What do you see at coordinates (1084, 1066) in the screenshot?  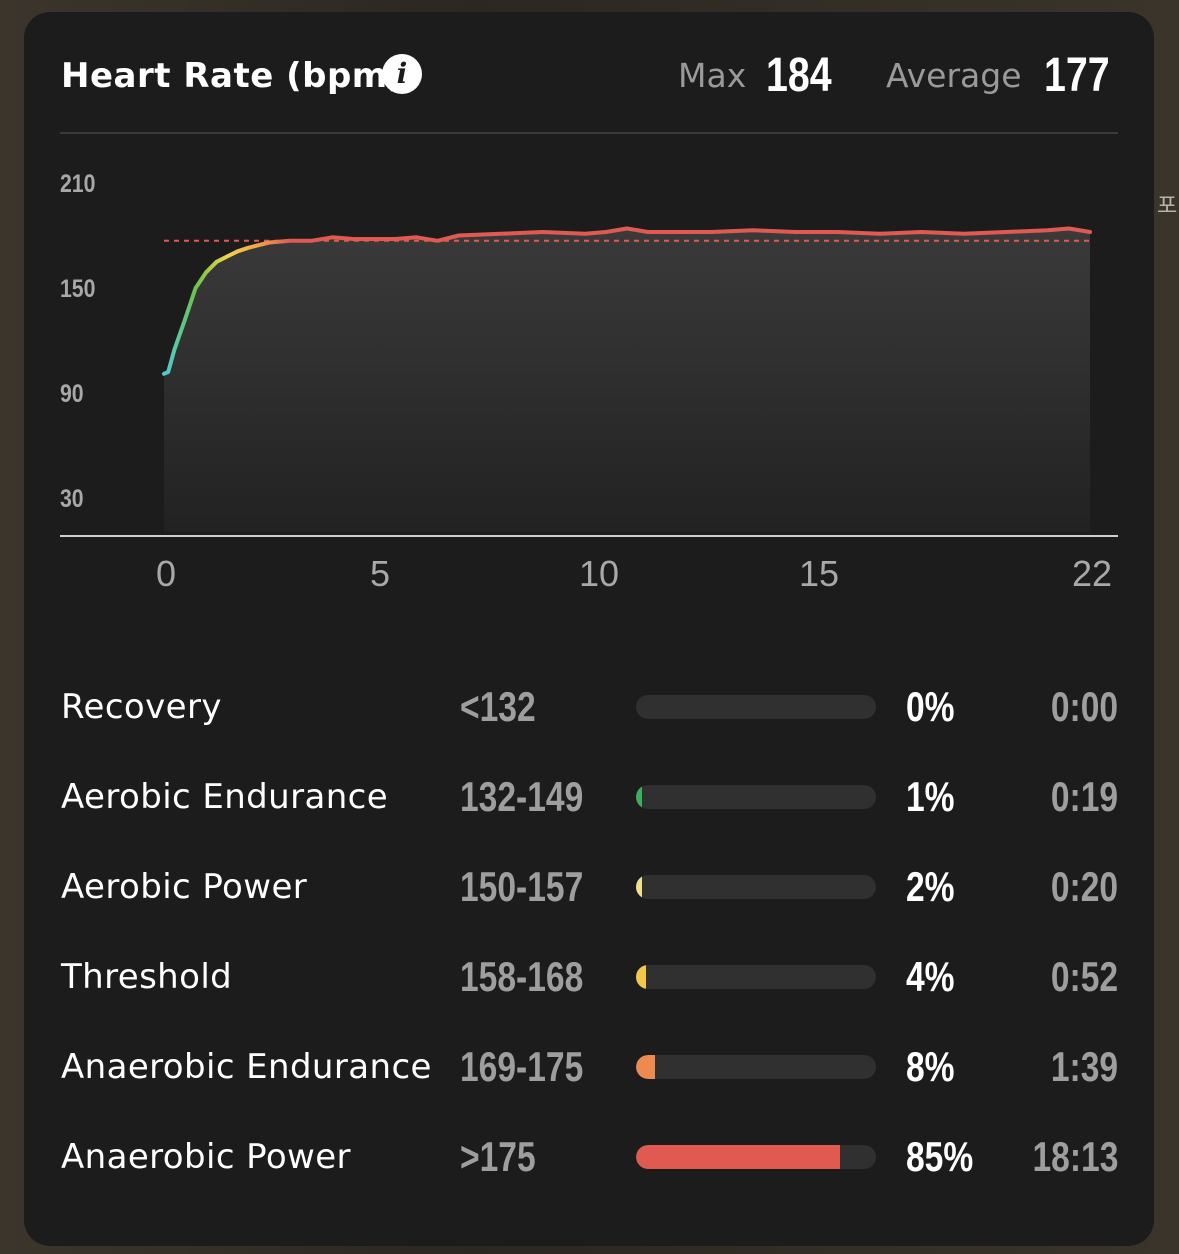 I see `zone-time: 1:39` at bounding box center [1084, 1066].